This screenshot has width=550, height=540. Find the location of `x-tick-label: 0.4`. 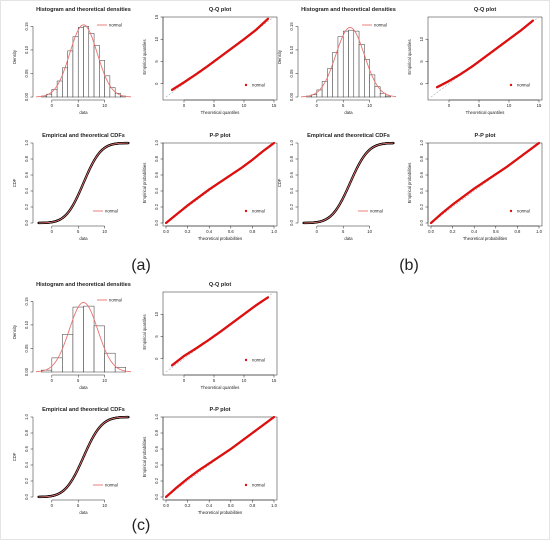

x-tick-label: 0.4 is located at coordinates (209, 505).